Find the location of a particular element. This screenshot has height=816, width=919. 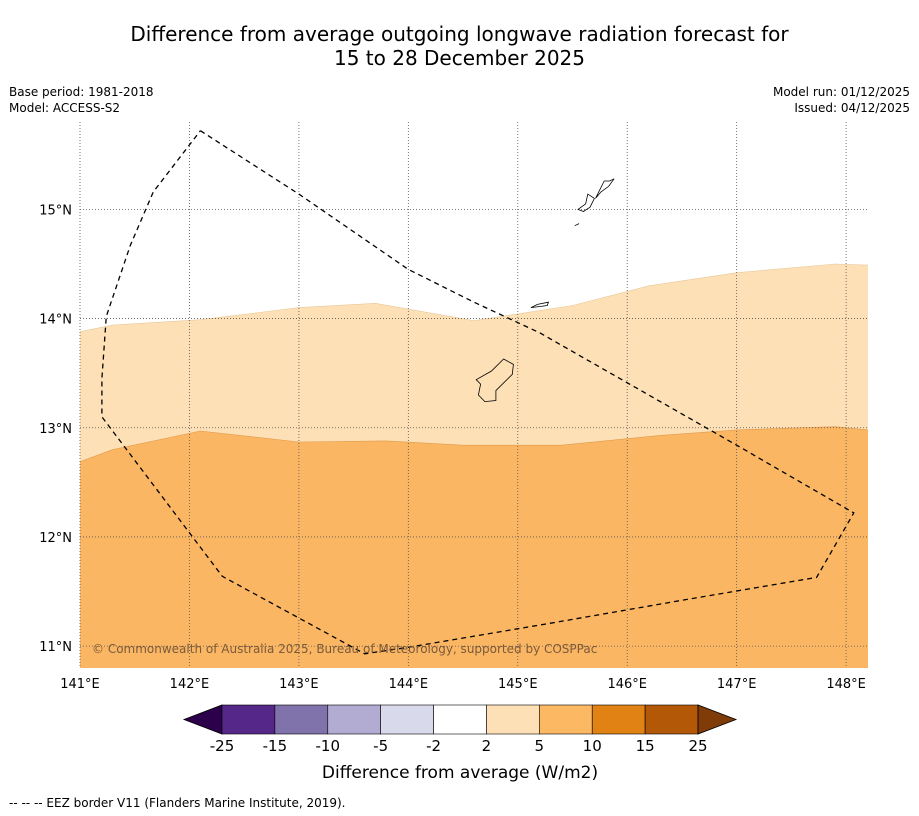

colorbar-tick-label: -25 is located at coordinates (222, 746).